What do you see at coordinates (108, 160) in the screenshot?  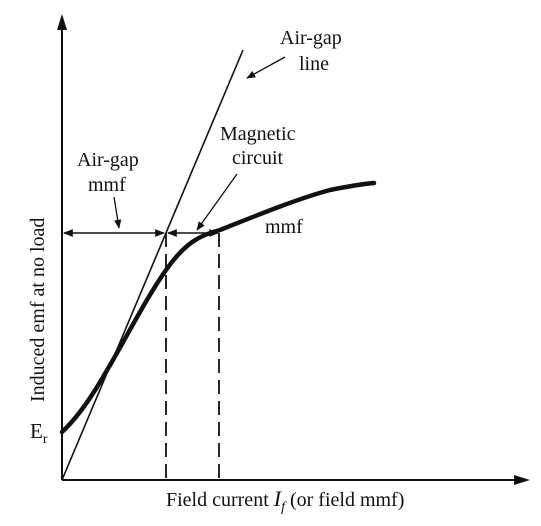 I see `air-gap-mmf-label-1: Air-gap` at bounding box center [108, 160].